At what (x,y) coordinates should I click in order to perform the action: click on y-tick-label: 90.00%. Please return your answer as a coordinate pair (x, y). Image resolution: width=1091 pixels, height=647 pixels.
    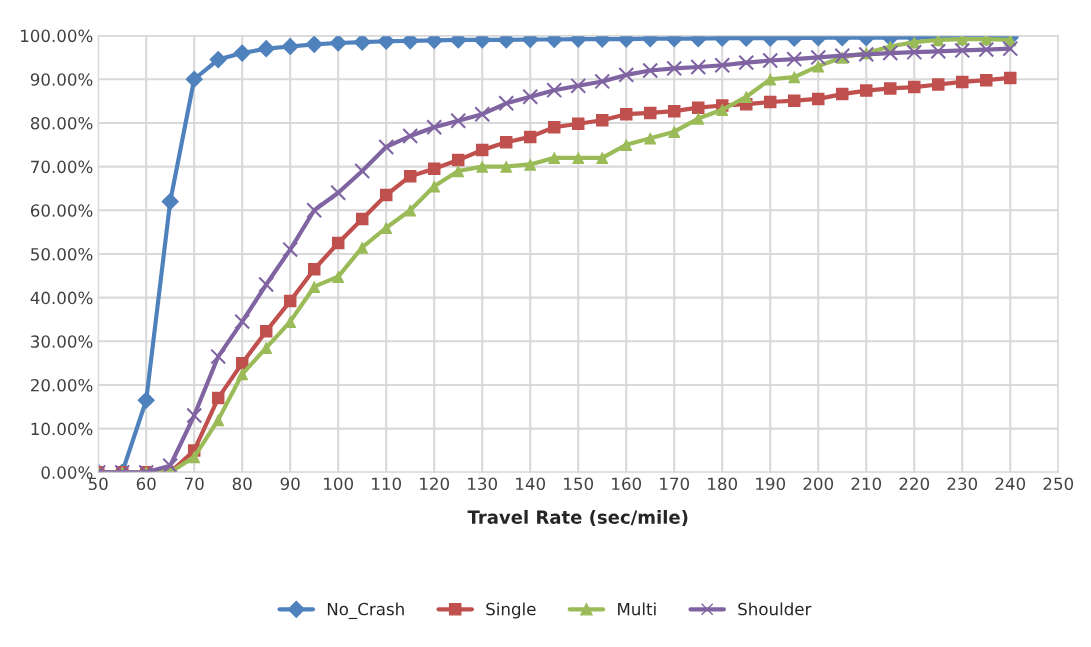
    Looking at the image, I should click on (61, 79).